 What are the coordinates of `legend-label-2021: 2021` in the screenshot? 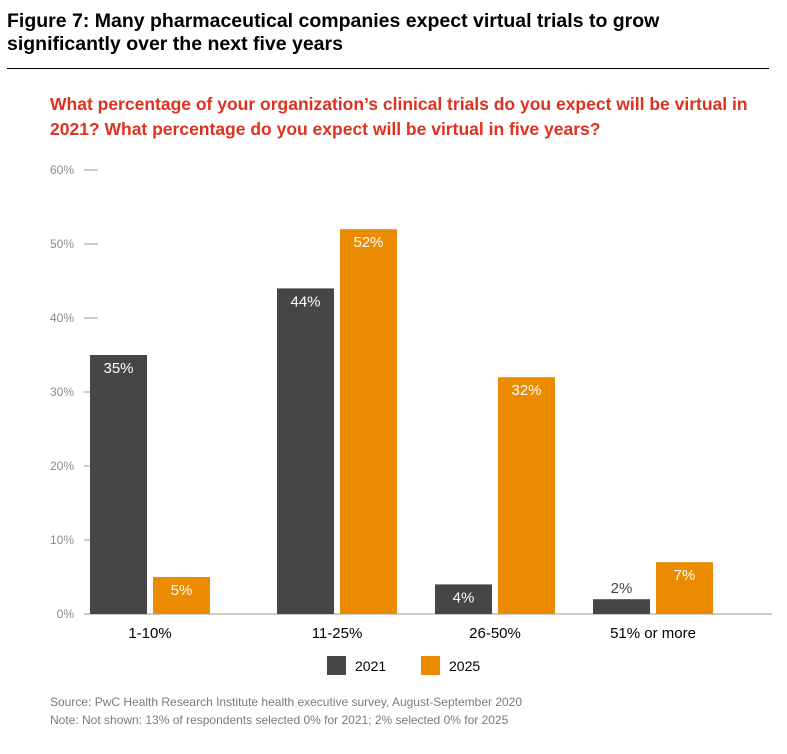 It's located at (370, 666).